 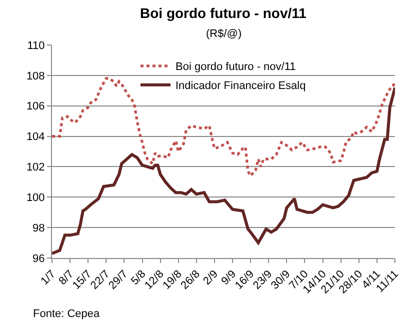 I want to click on y-tick-label: 104, so click(x=35, y=137).